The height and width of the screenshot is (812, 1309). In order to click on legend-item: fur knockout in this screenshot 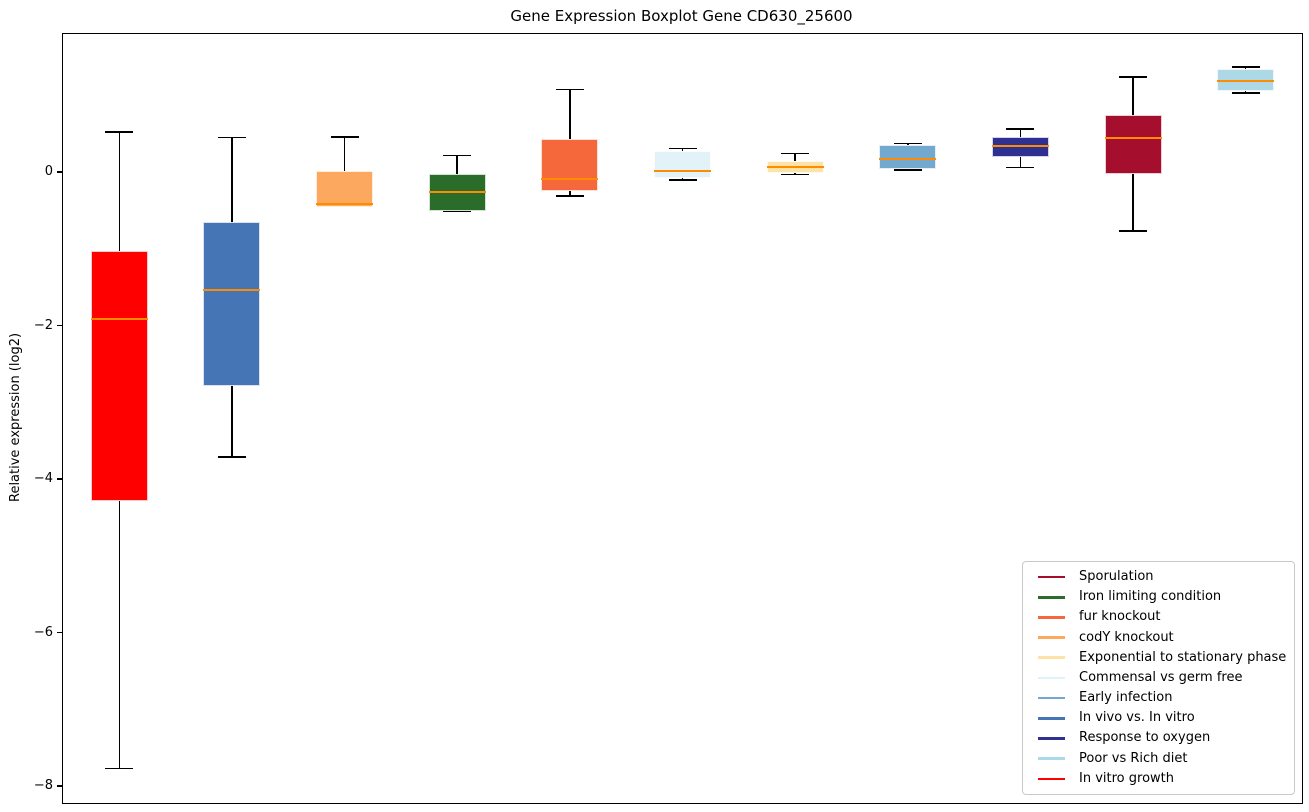, I will do `click(1159, 617)`.